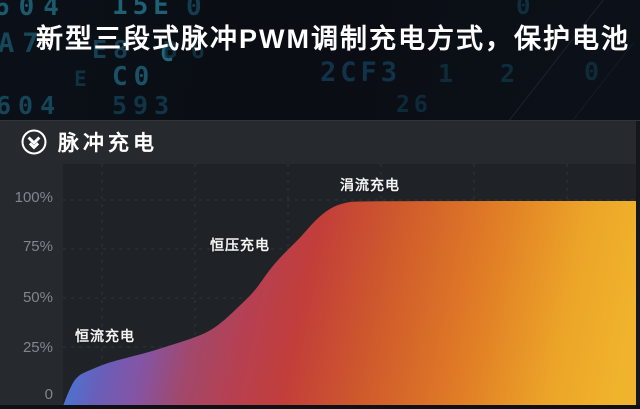 Image resolution: width=640 pixels, height=409 pixels. Describe the element at coordinates (167, 54) in the screenshot. I see `matrix-char: C` at that location.